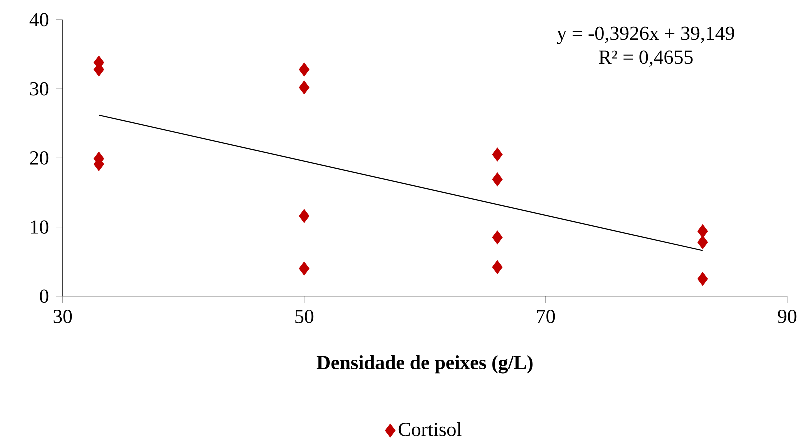  What do you see at coordinates (645, 35) in the screenshot?
I see `annotation: y = -0,3926x + 39,149` at bounding box center [645, 35].